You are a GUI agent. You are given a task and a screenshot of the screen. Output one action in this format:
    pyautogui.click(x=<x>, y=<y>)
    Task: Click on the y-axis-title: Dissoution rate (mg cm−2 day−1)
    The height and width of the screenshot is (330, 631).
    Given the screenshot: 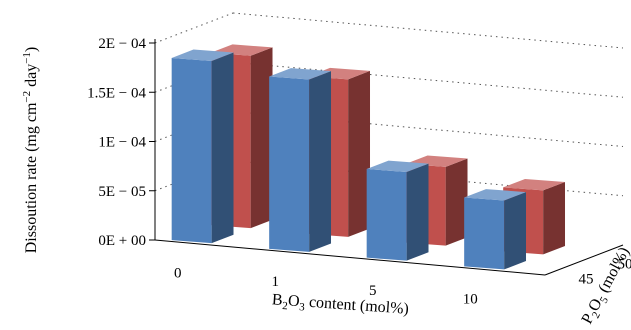 What is the action you would take?
    pyautogui.click(x=30, y=150)
    